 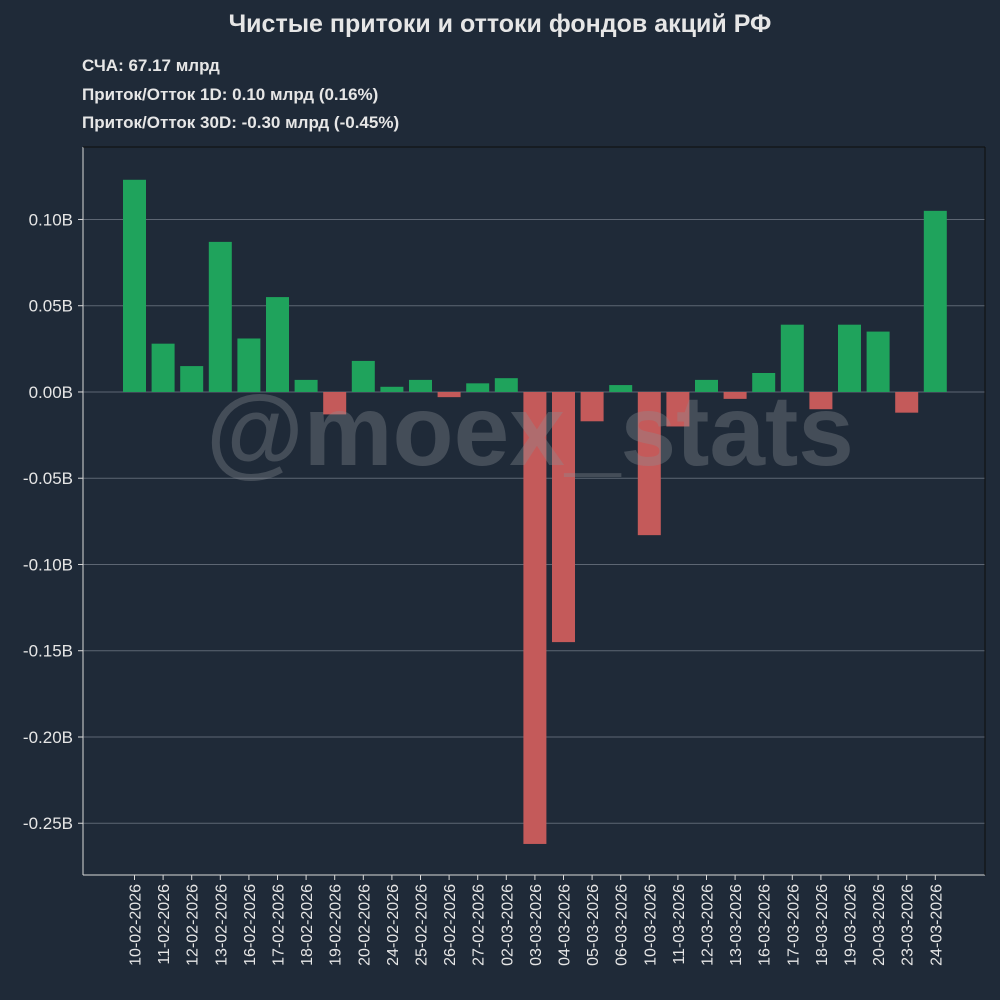 I want to click on x-tick-label: 26-02-2026, so click(x=450, y=925).